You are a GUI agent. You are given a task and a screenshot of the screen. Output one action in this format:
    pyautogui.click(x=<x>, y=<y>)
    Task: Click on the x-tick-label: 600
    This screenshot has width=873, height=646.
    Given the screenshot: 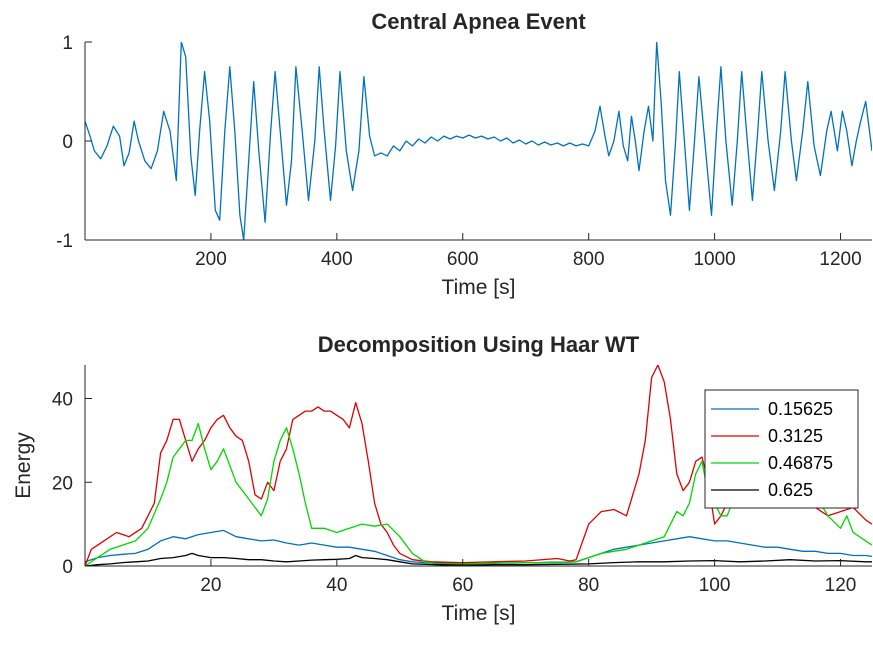 What is the action you would take?
    pyautogui.click(x=463, y=259)
    